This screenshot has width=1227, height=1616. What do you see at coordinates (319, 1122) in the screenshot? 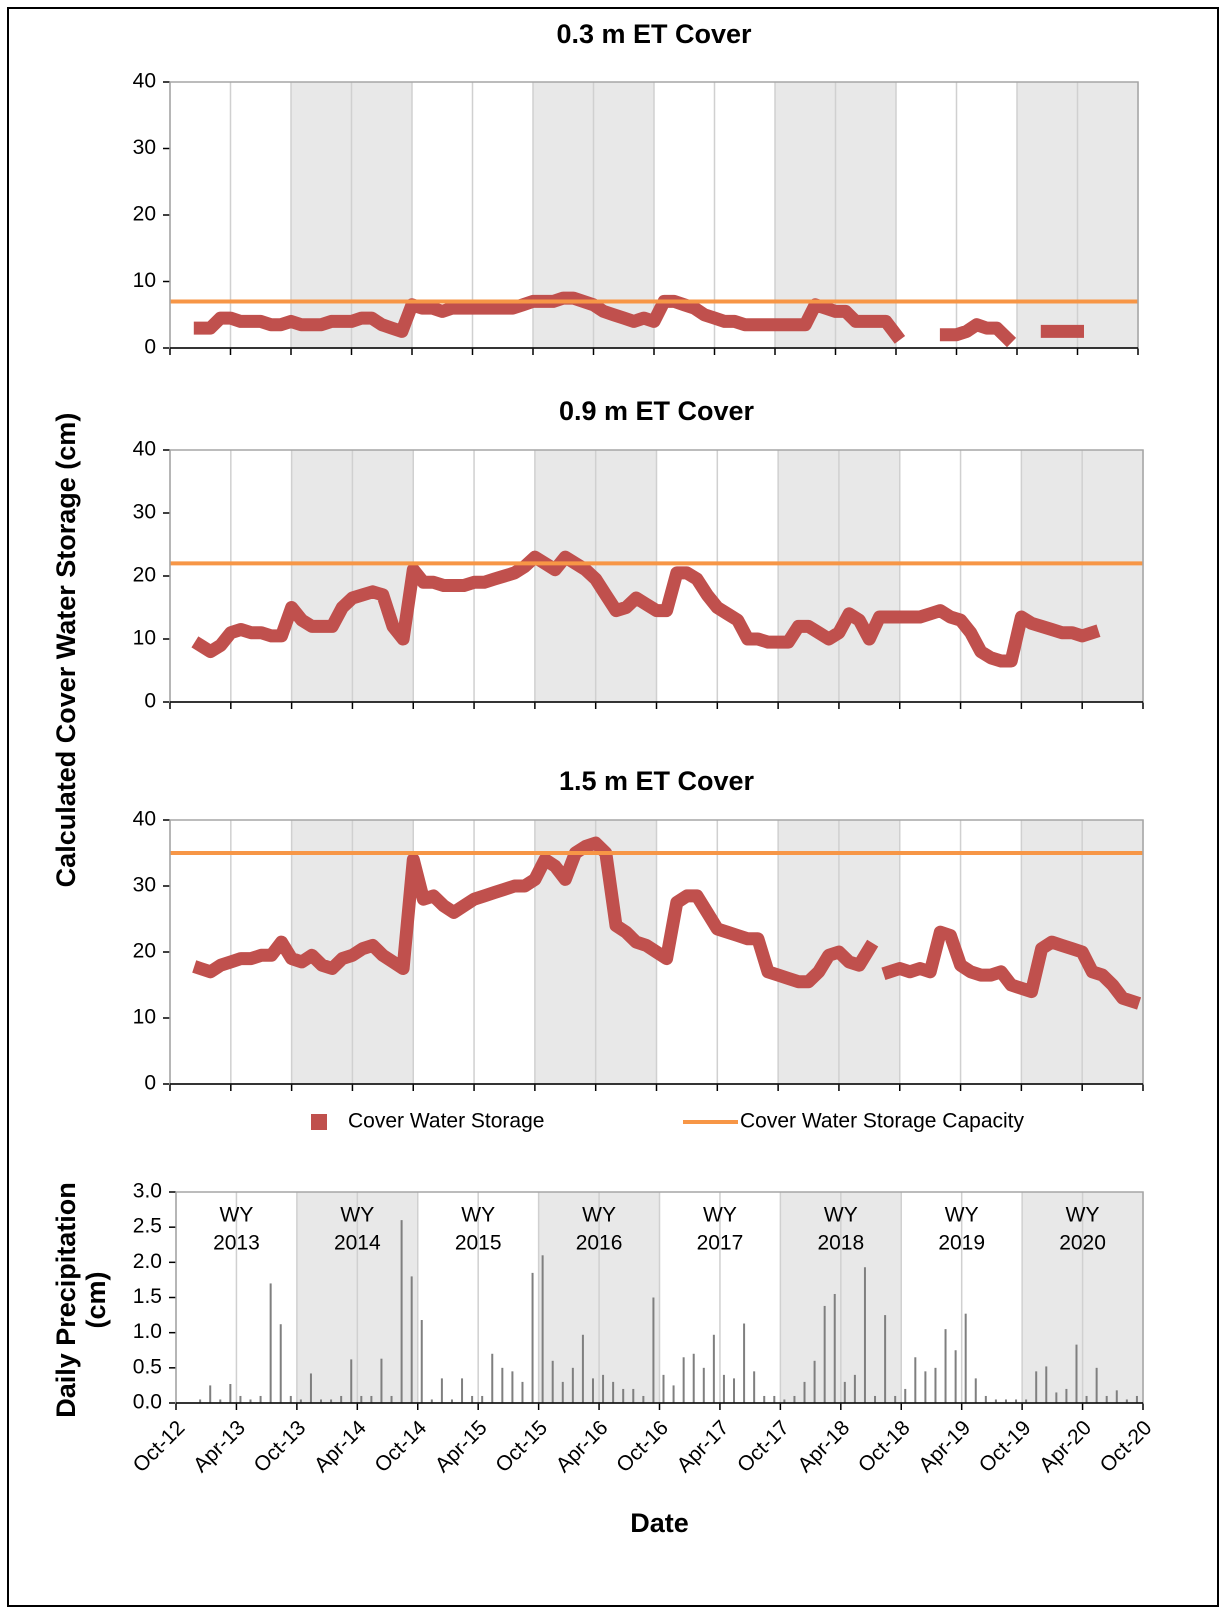
I see `legend-swatch` at bounding box center [319, 1122].